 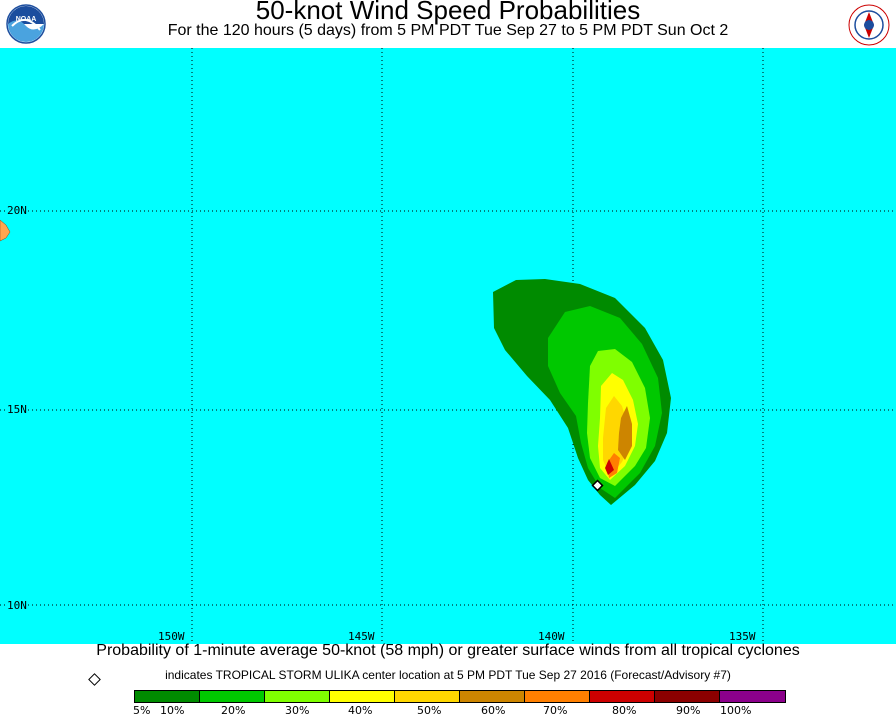 I want to click on probability-colorbar, so click(x=460, y=696).